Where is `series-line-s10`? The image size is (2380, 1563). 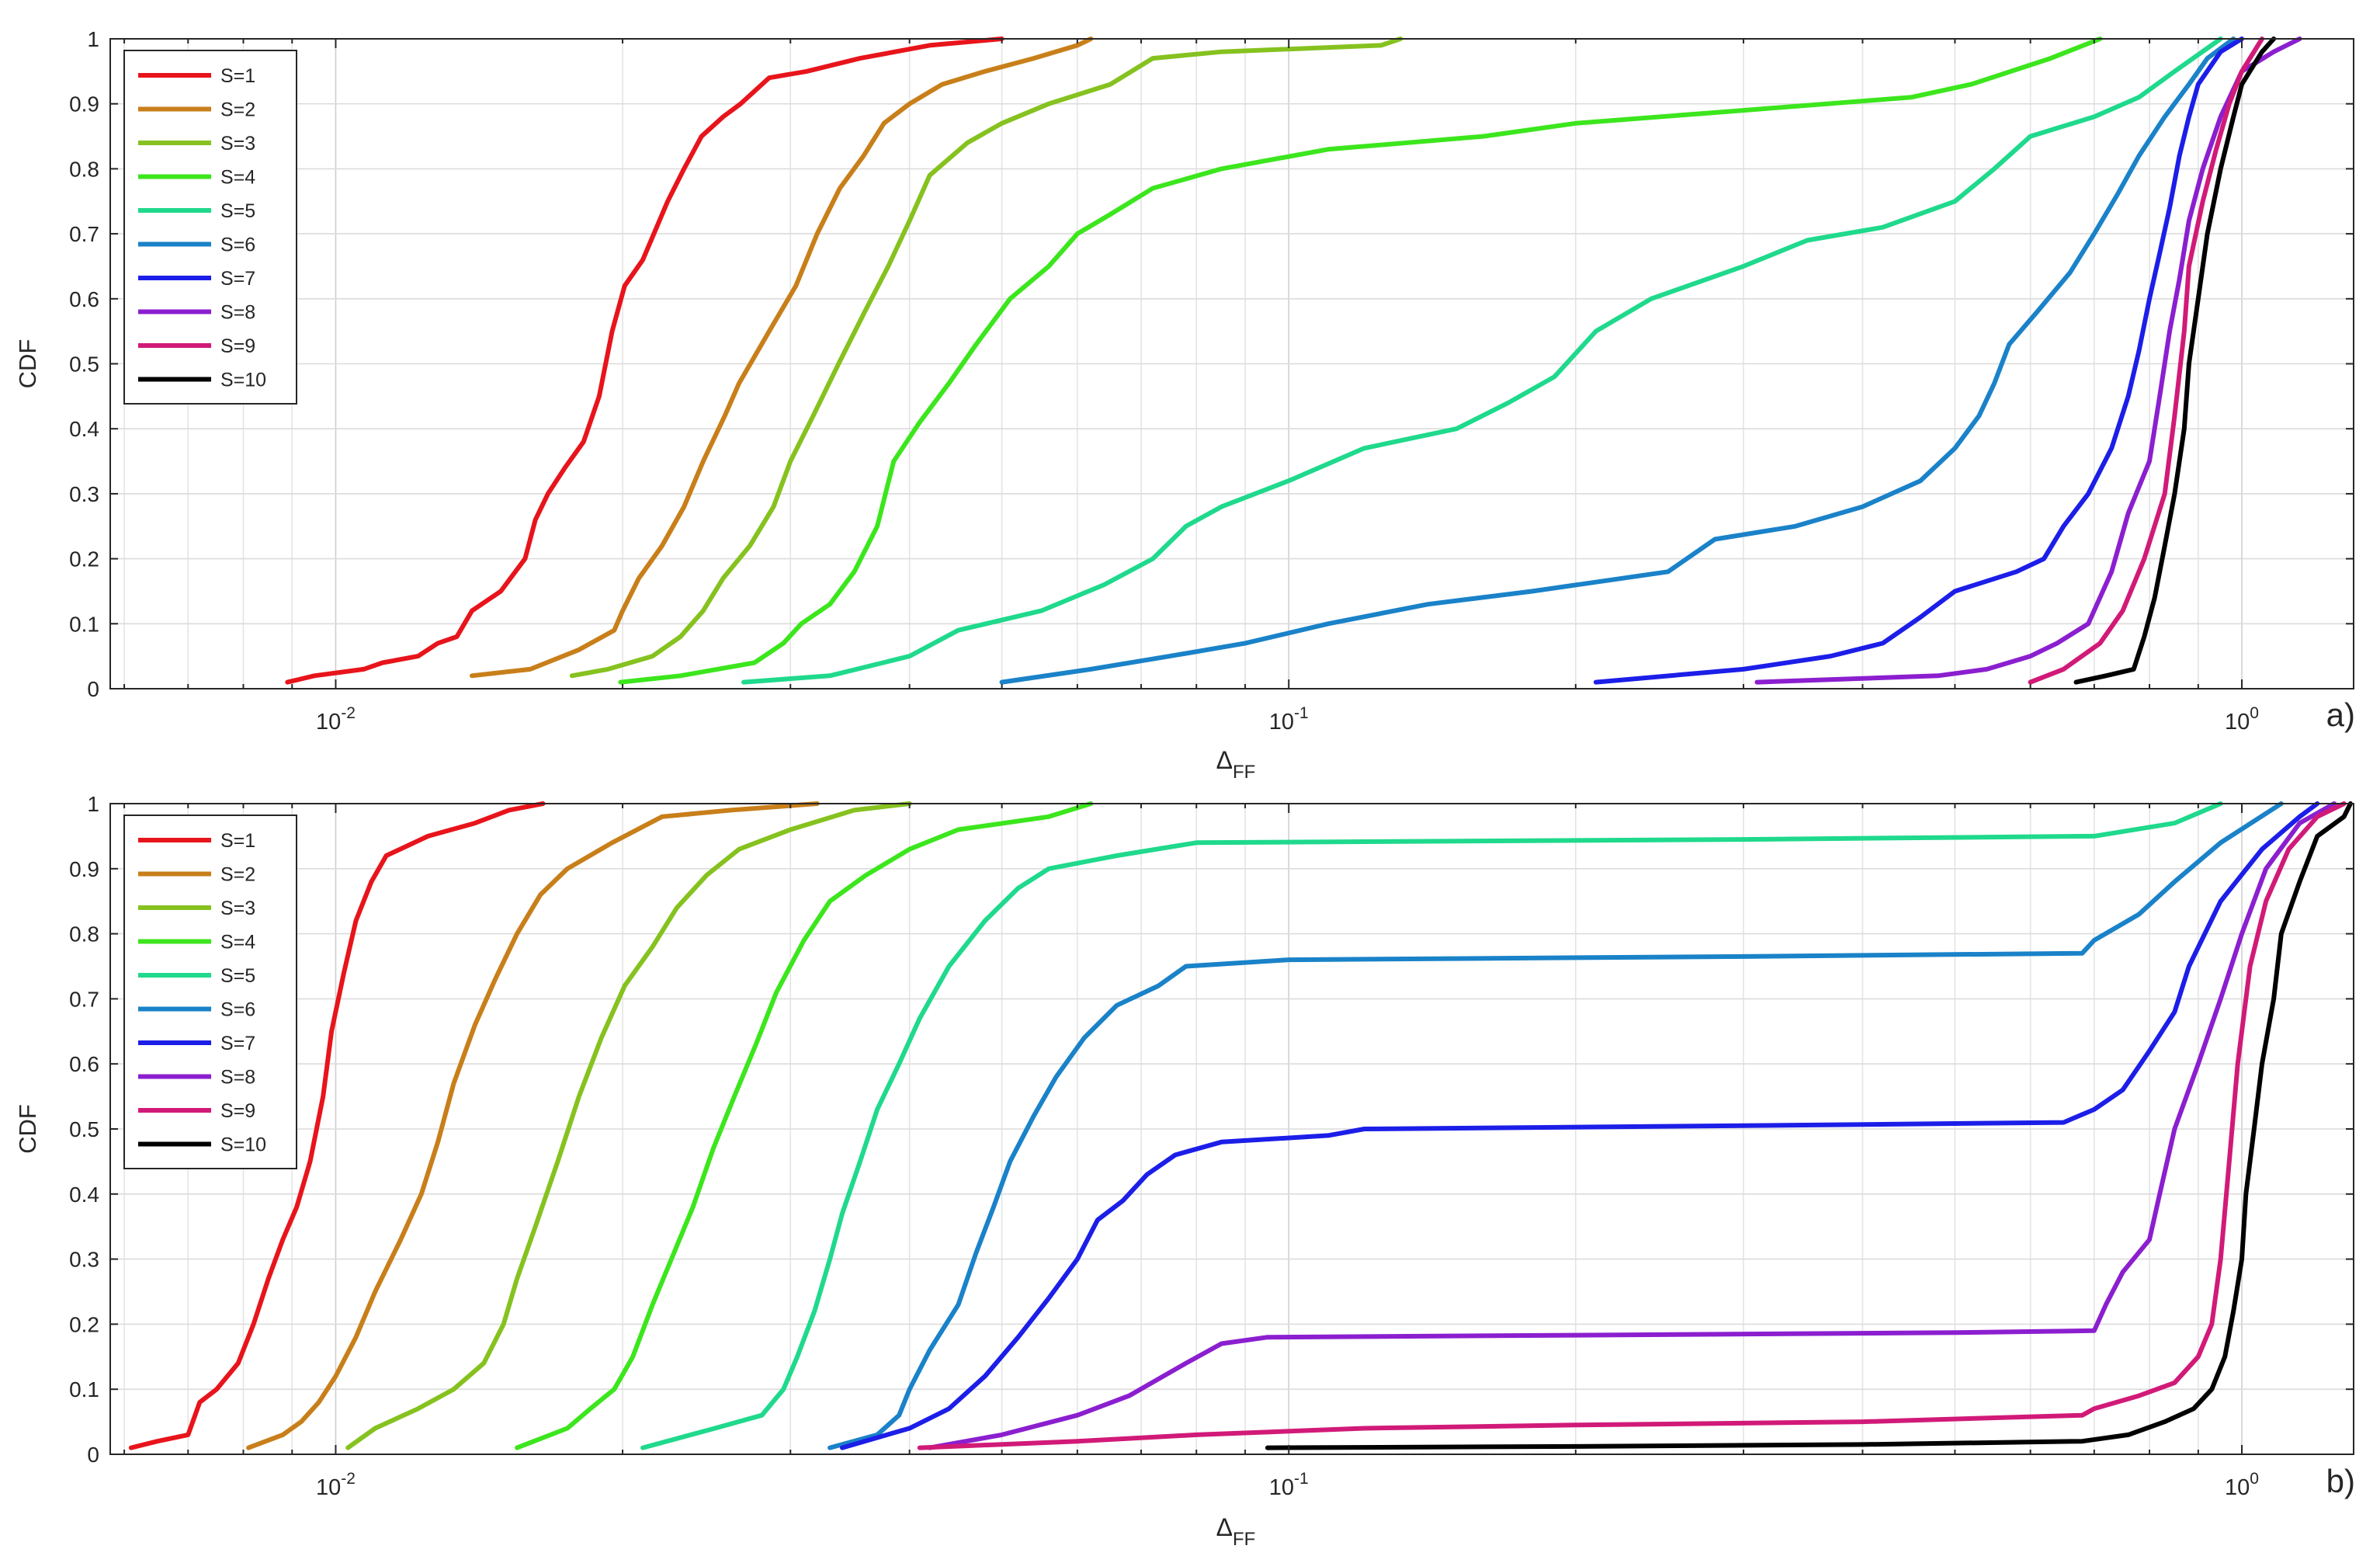 series-line-s10 is located at coordinates (2175, 360).